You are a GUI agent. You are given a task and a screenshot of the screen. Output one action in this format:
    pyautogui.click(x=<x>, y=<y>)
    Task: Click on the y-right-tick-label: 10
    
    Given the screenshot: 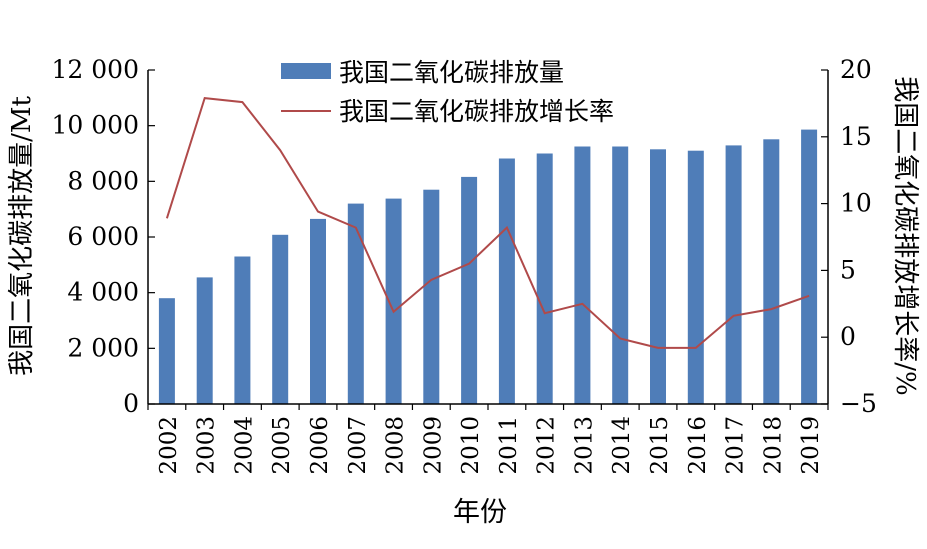 What is the action you would take?
    pyautogui.click(x=856, y=203)
    